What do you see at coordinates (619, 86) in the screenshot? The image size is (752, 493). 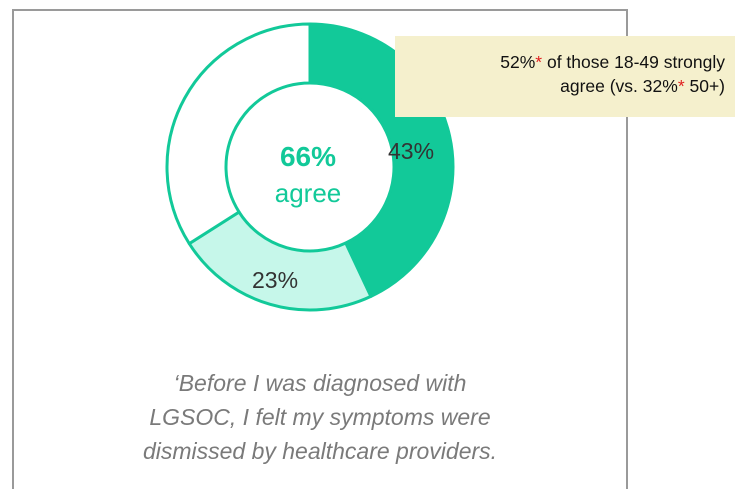 I see `callout-text-2: agree (vs. 32%` at bounding box center [619, 86].